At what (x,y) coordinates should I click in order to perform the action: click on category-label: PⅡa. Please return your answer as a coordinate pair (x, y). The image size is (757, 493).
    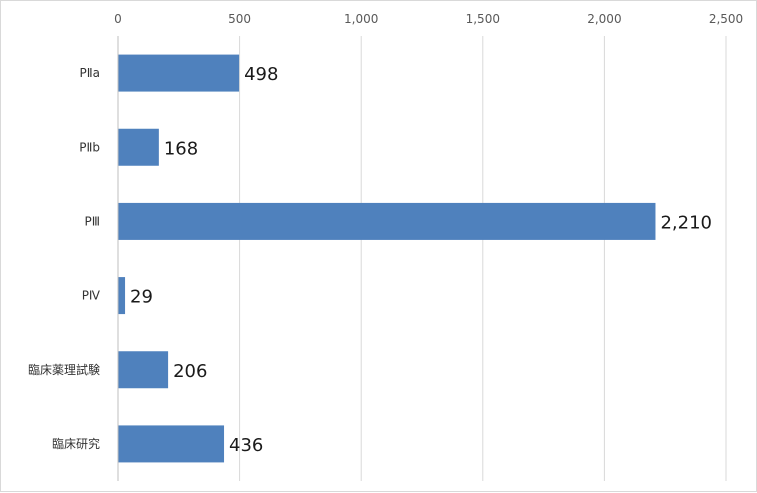
    Looking at the image, I should click on (90, 73).